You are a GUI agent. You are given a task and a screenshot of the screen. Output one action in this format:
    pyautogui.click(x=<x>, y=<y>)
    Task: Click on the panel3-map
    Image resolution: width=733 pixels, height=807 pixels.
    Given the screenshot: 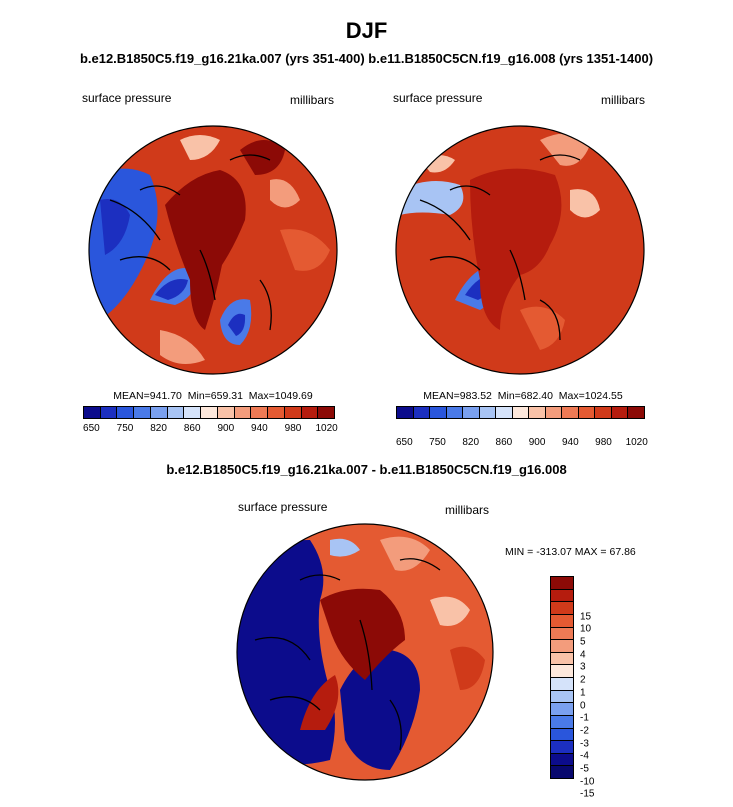 What is the action you would take?
    pyautogui.click(x=365, y=652)
    